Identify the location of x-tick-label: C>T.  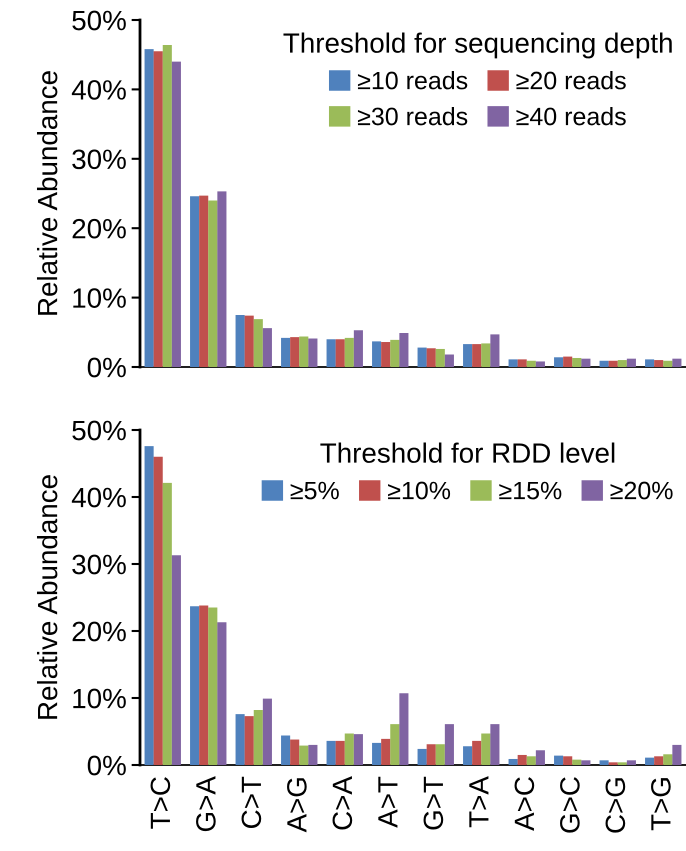
(252, 802).